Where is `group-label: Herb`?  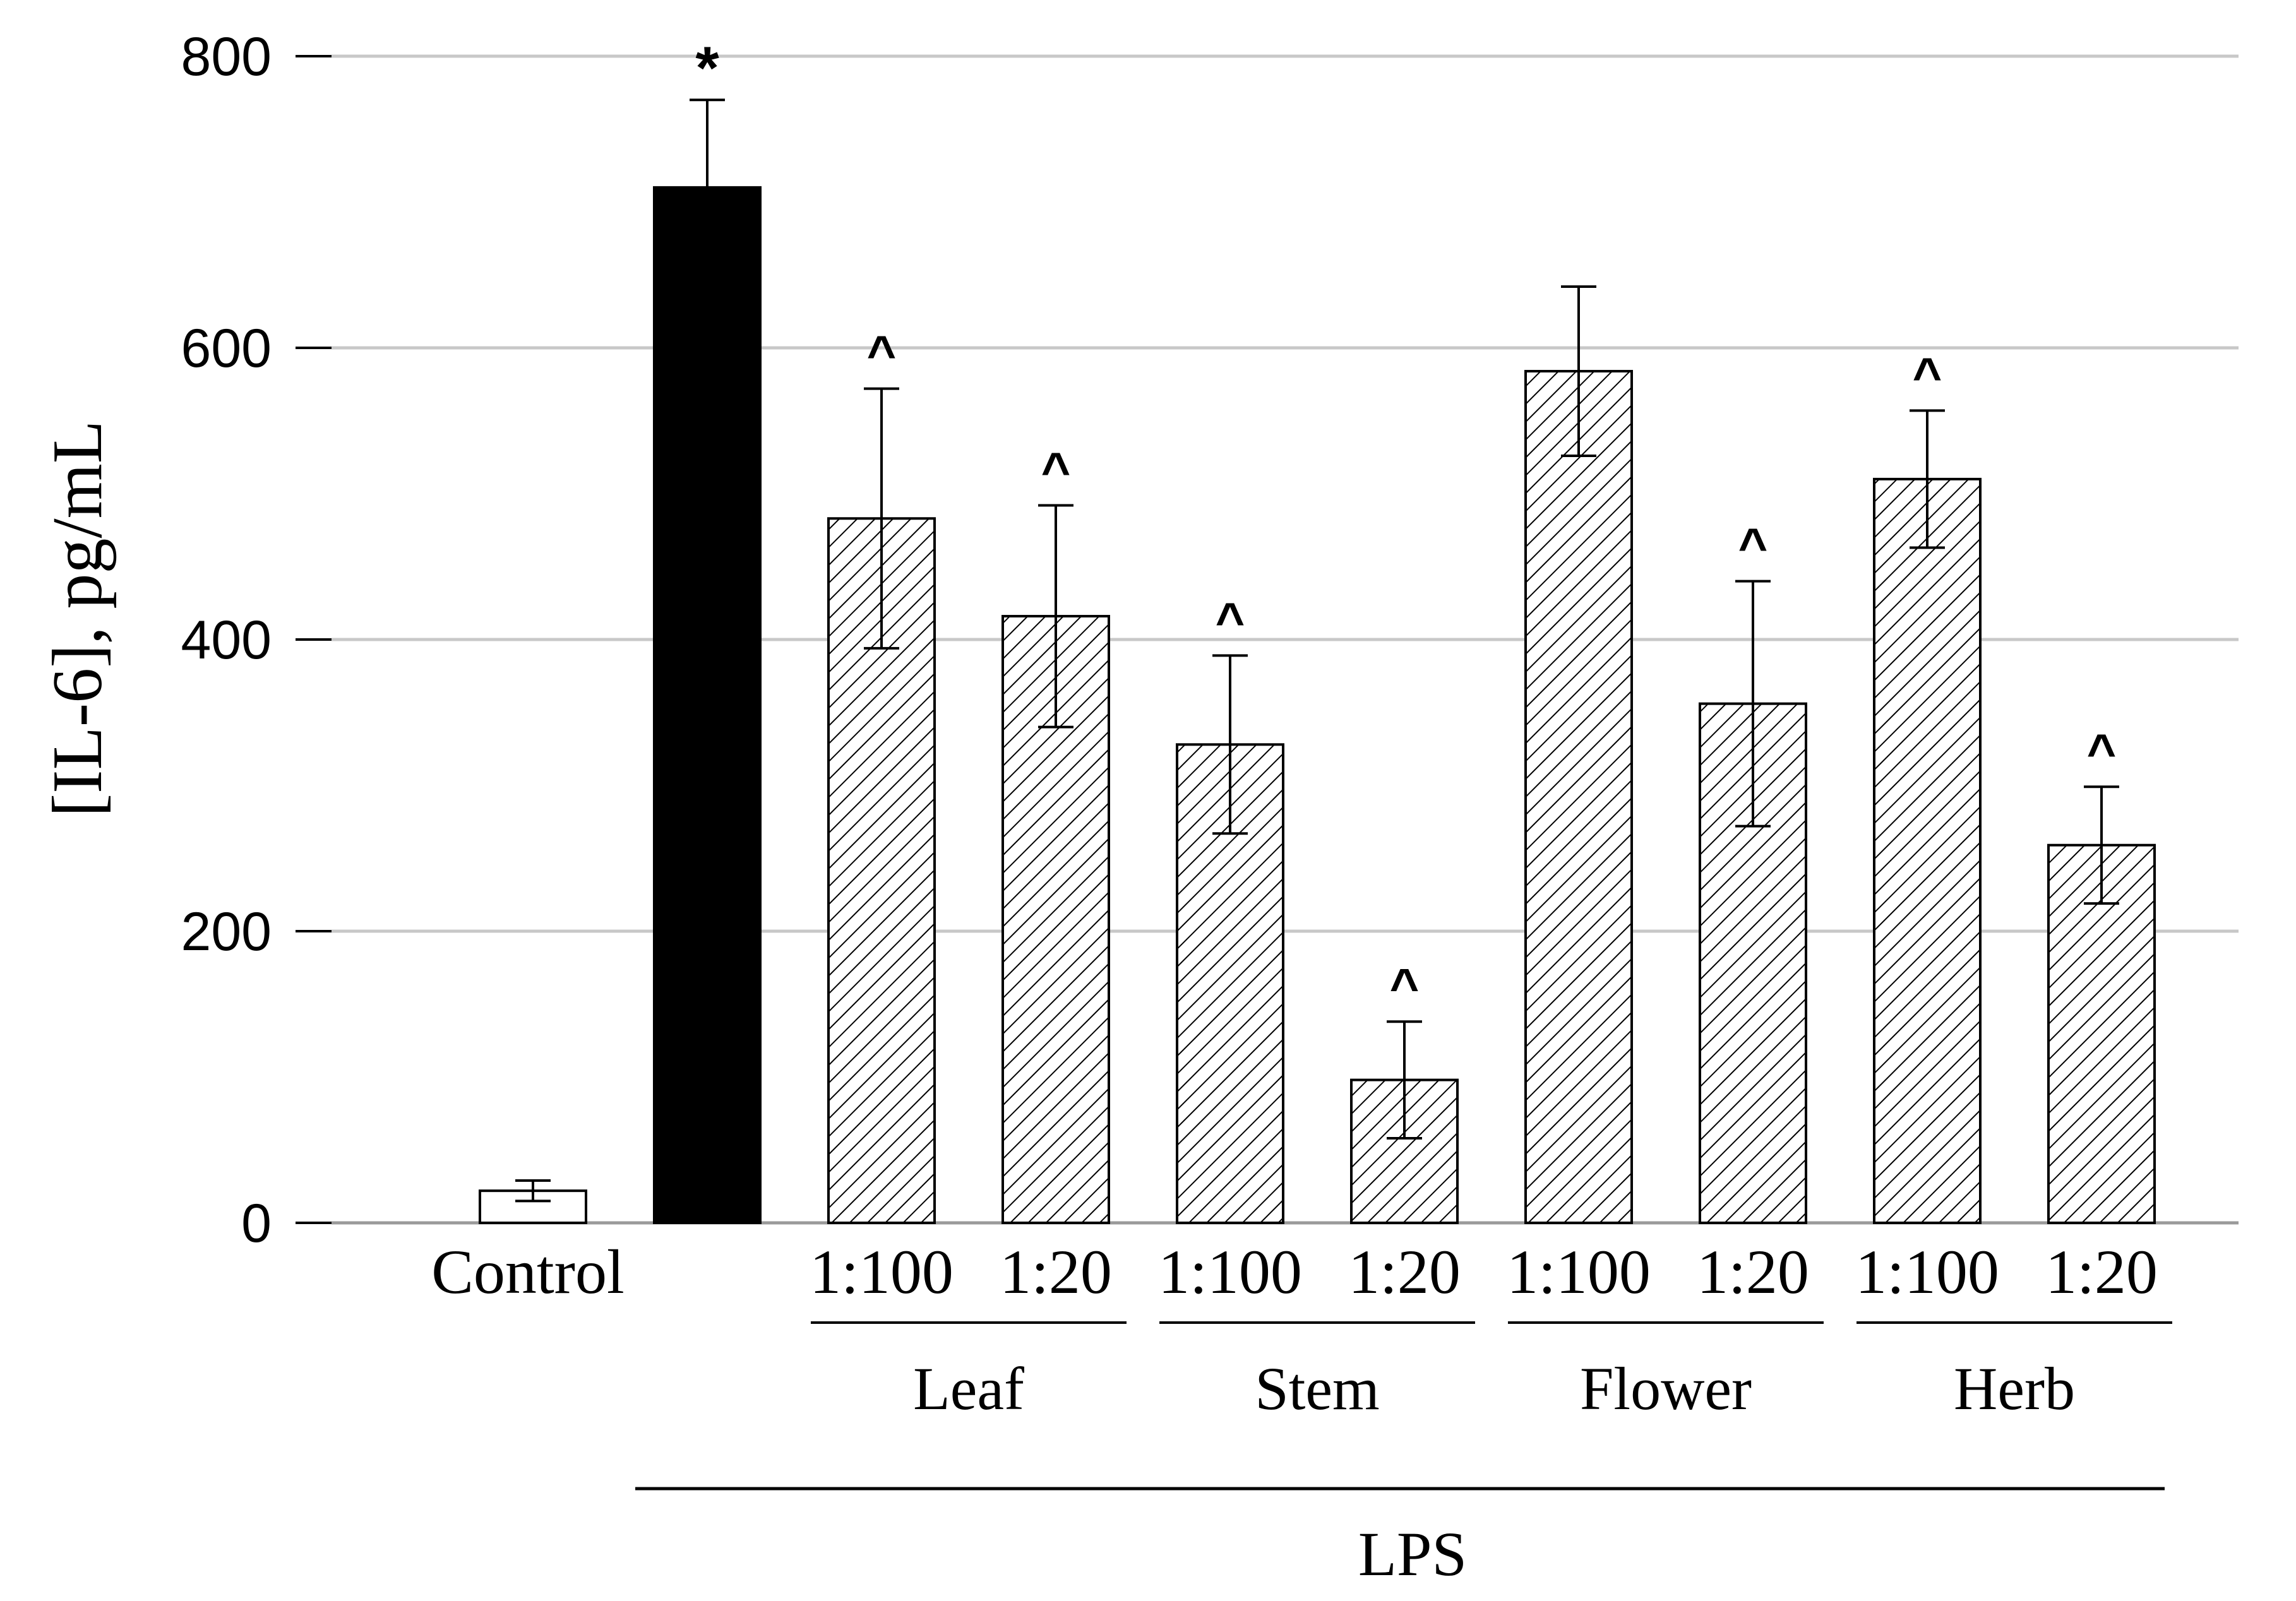
group-label: Herb is located at coordinates (2015, 1388).